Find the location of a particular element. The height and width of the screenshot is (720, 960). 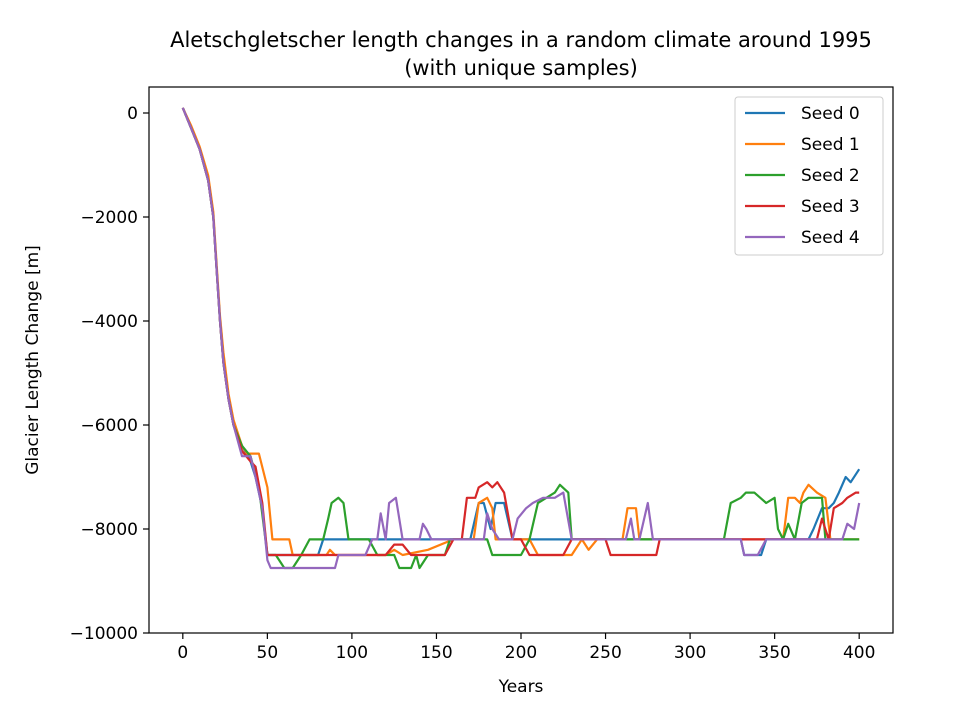

x-tick-label: 250 is located at coordinates (605, 653).